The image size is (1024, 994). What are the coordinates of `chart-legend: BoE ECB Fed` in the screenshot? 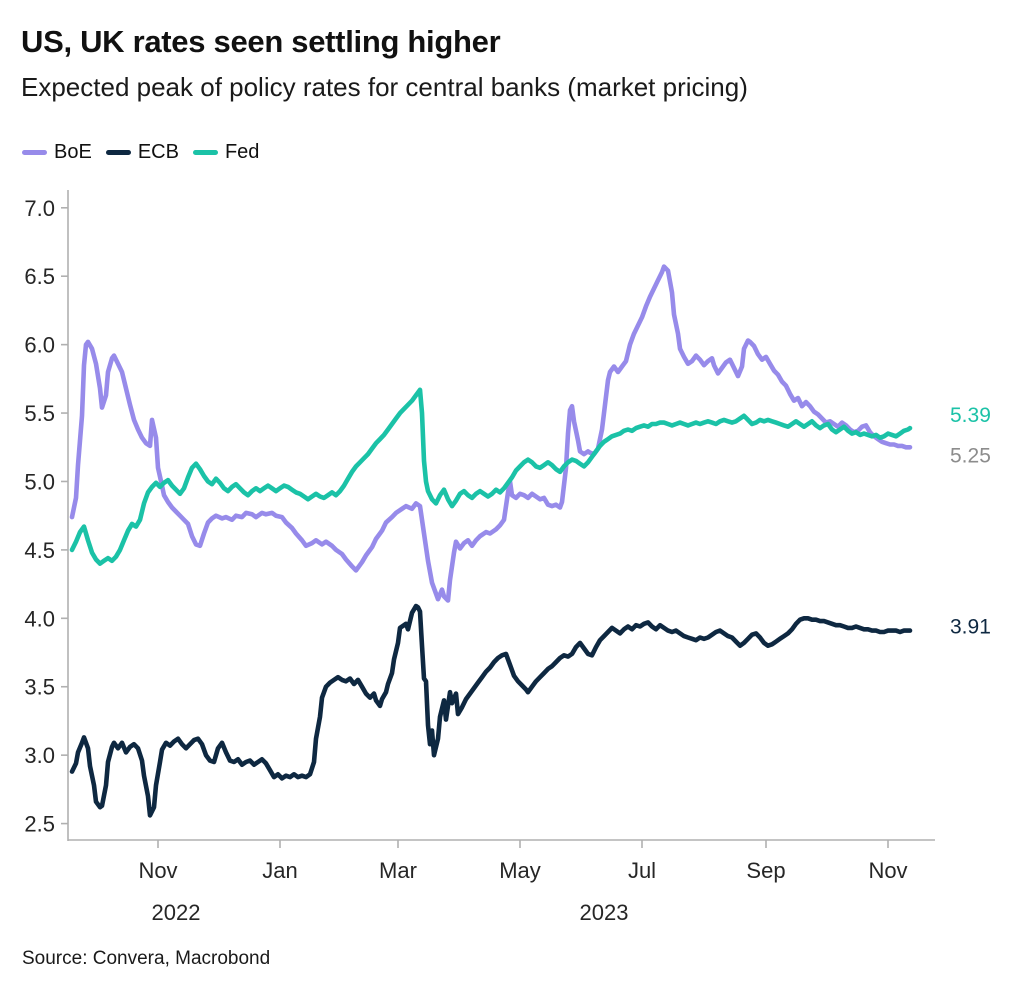 It's located at (140, 152).